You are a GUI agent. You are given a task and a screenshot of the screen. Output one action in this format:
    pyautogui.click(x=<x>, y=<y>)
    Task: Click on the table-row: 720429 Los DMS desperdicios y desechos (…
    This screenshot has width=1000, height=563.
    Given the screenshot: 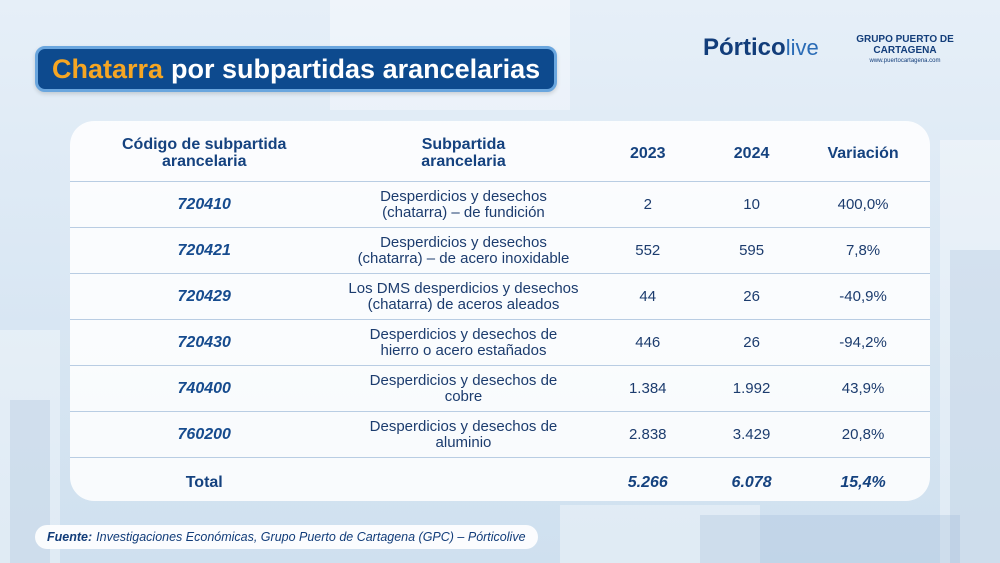 What is the action you would take?
    pyautogui.click(x=500, y=296)
    